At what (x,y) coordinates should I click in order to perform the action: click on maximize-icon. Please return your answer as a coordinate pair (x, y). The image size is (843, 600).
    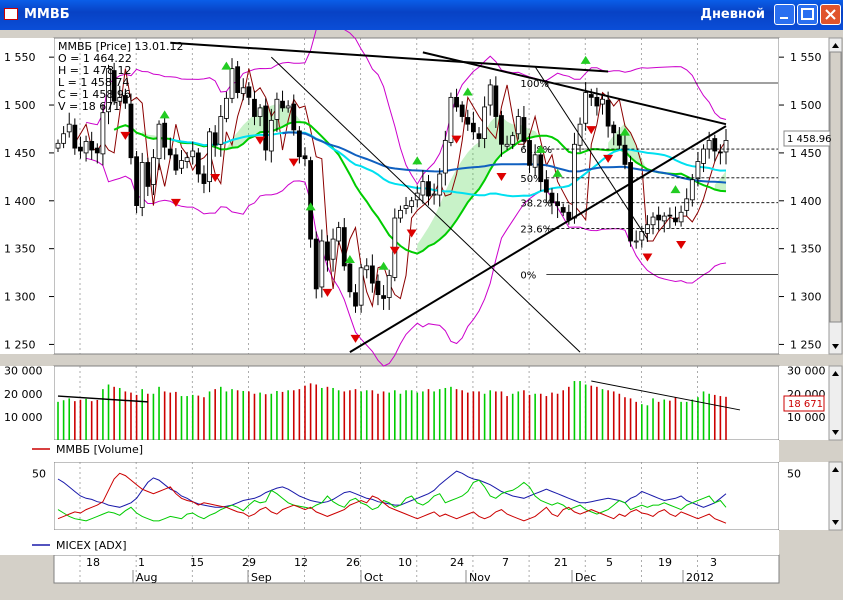
    Looking at the image, I should click on (807, 14).